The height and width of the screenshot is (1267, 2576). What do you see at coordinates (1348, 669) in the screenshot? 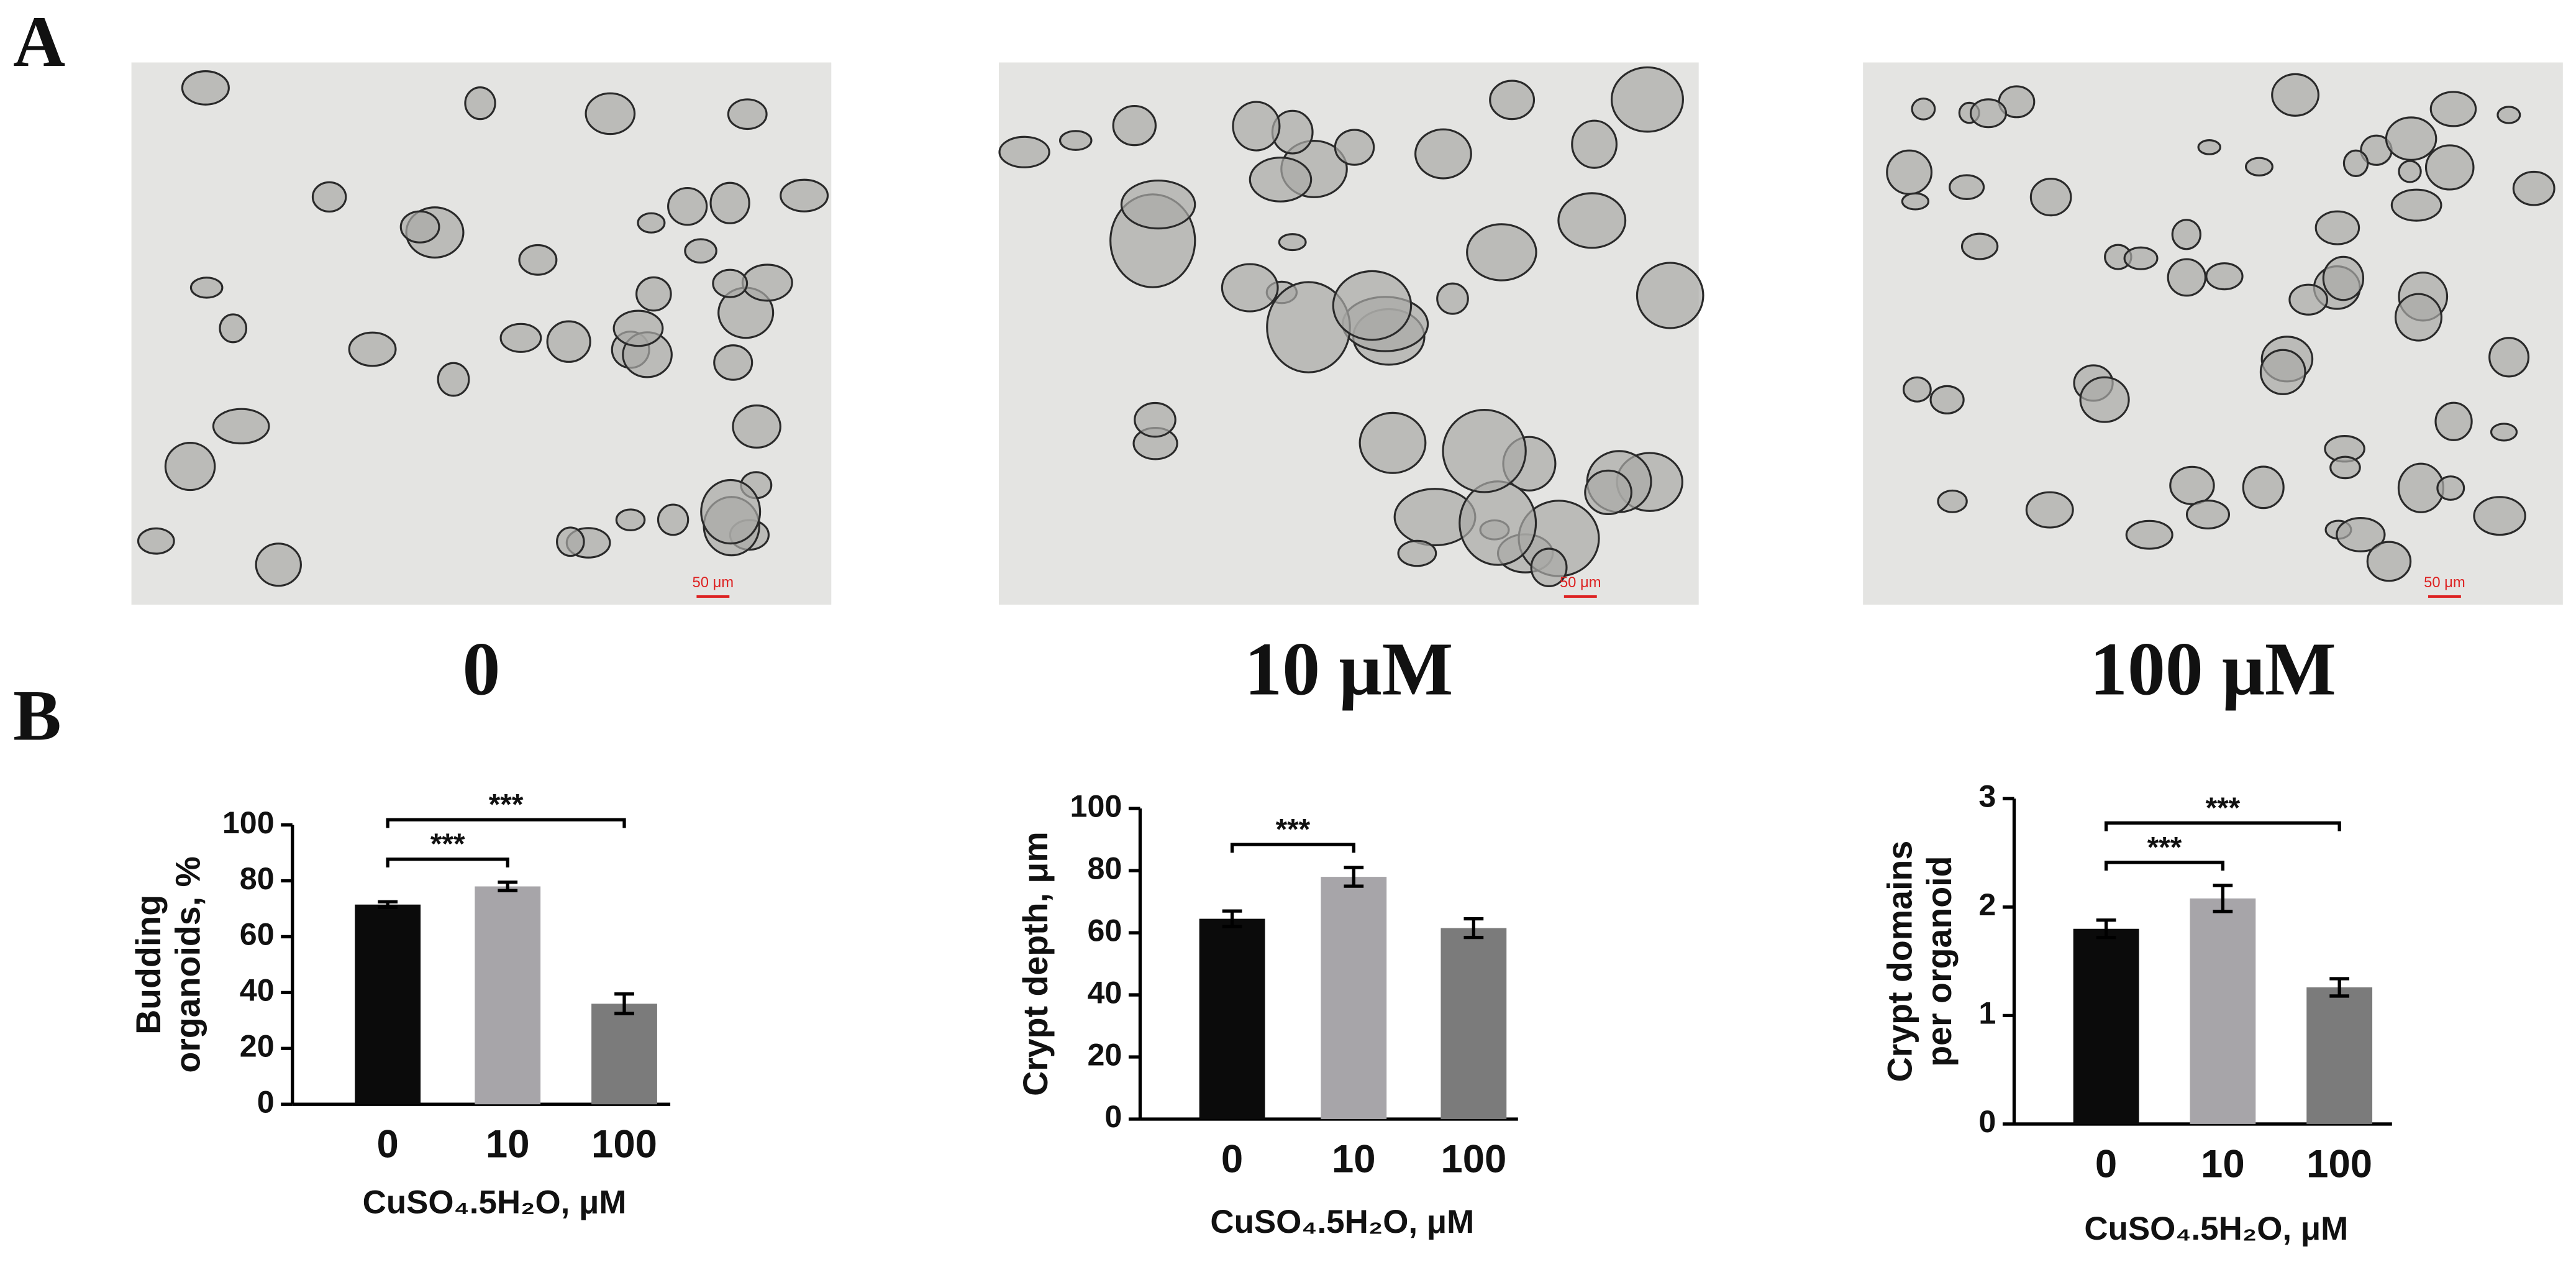
I see `image-caption: 10 μM` at bounding box center [1348, 669].